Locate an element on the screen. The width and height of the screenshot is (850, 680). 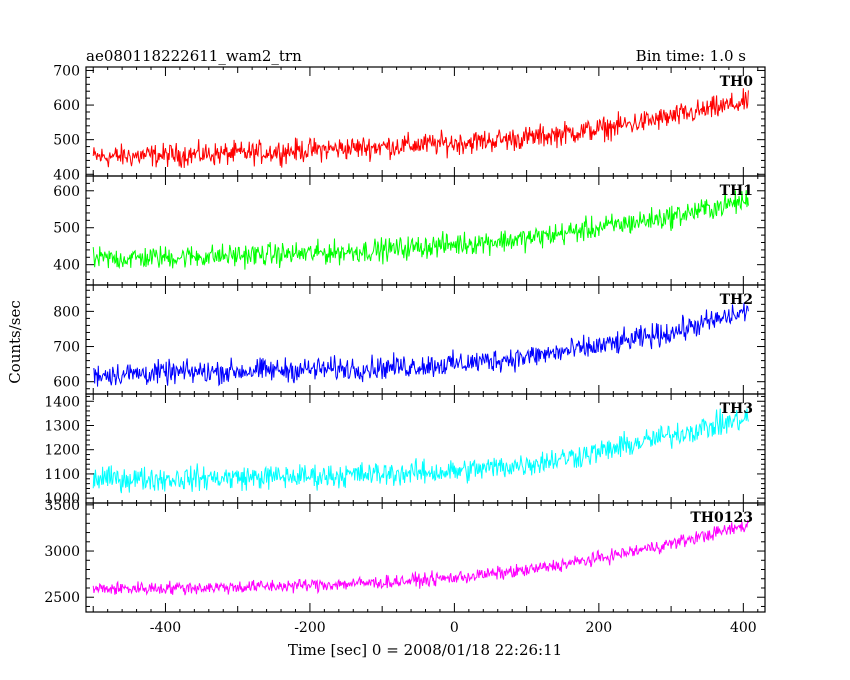
y-tick-label: 1200 is located at coordinates (62, 451).